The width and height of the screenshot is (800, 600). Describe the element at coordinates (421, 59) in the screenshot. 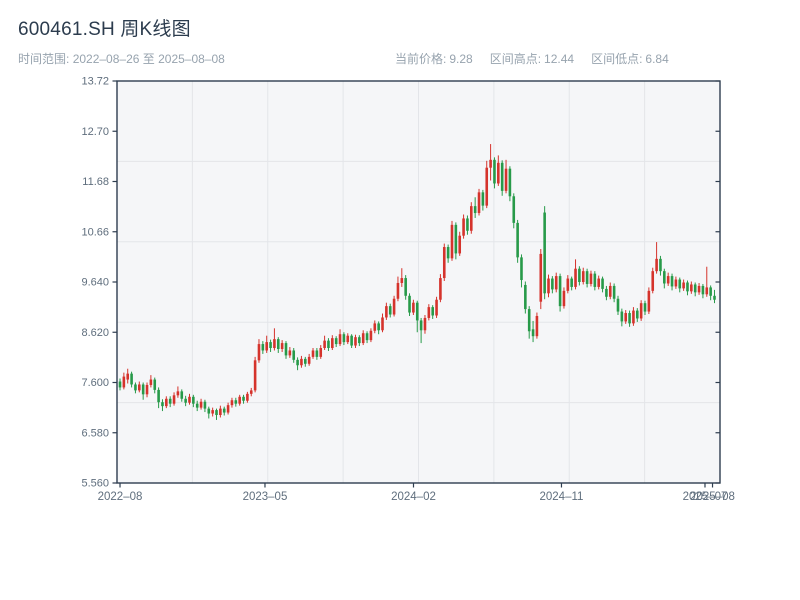

I see `stat-current-price-label: 当前价格:` at that location.